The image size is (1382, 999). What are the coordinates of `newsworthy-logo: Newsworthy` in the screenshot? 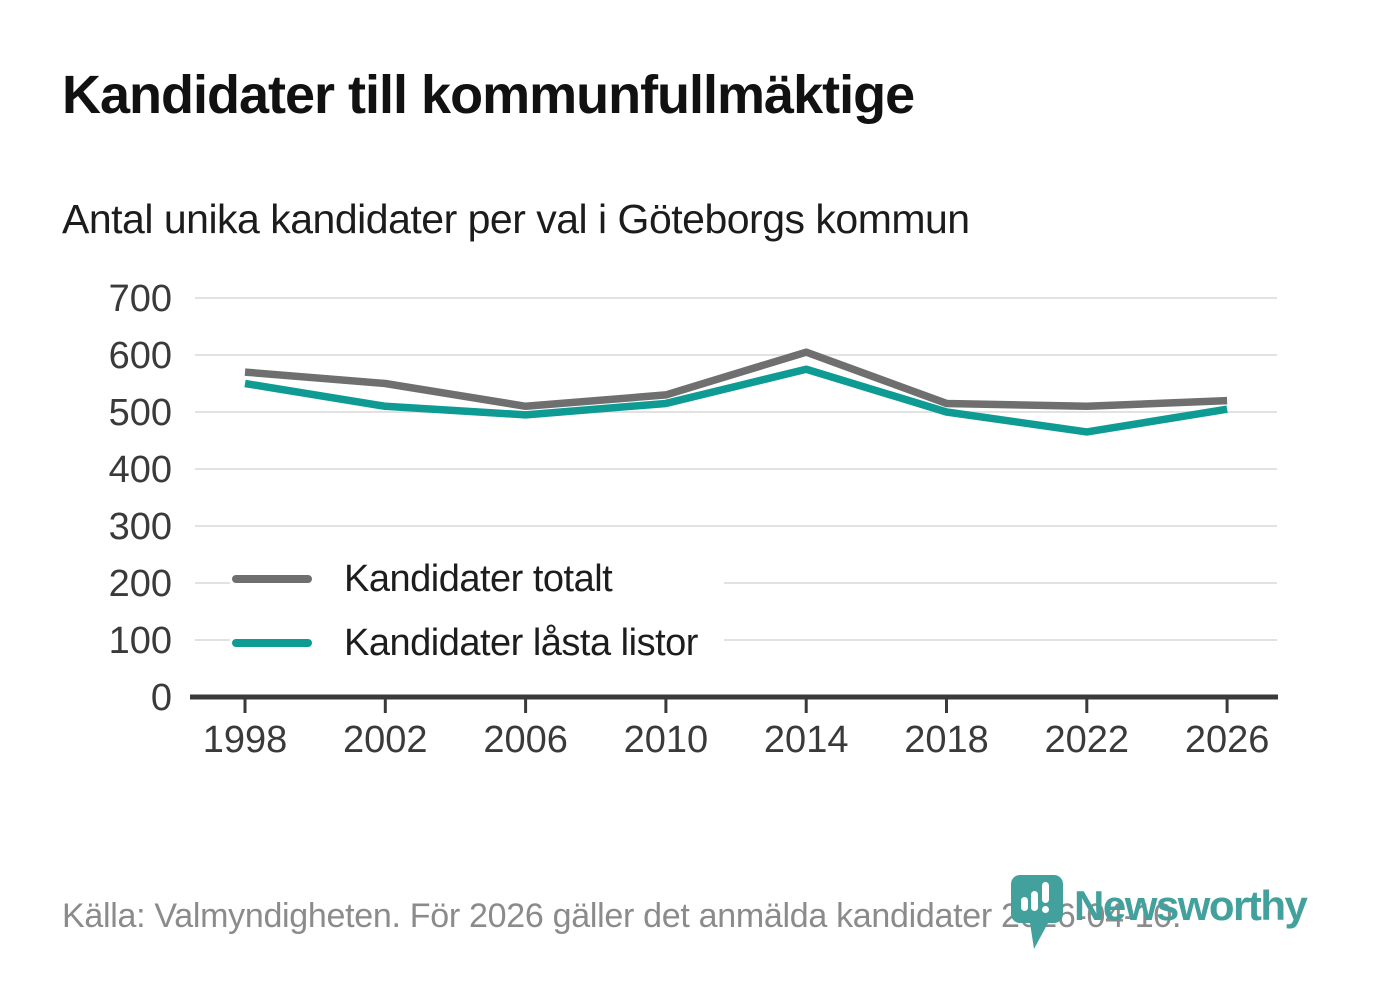 It's located at (1175, 909).